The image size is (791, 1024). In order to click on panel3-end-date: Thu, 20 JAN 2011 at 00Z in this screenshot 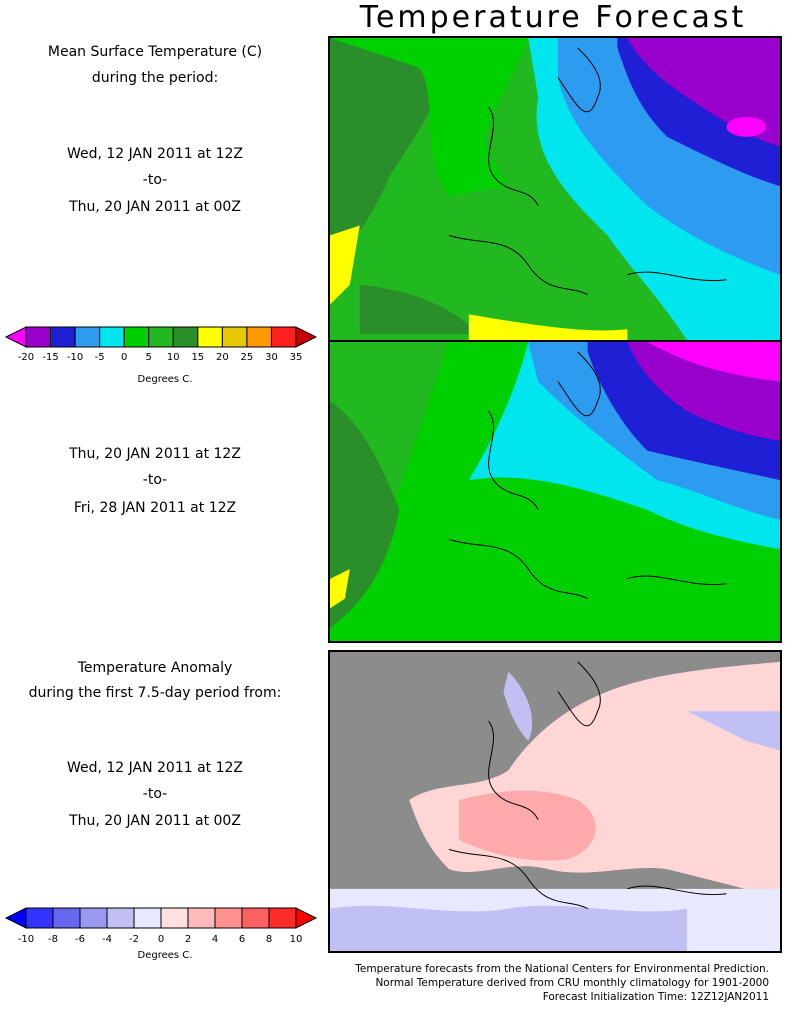, I will do `click(155, 821)`.